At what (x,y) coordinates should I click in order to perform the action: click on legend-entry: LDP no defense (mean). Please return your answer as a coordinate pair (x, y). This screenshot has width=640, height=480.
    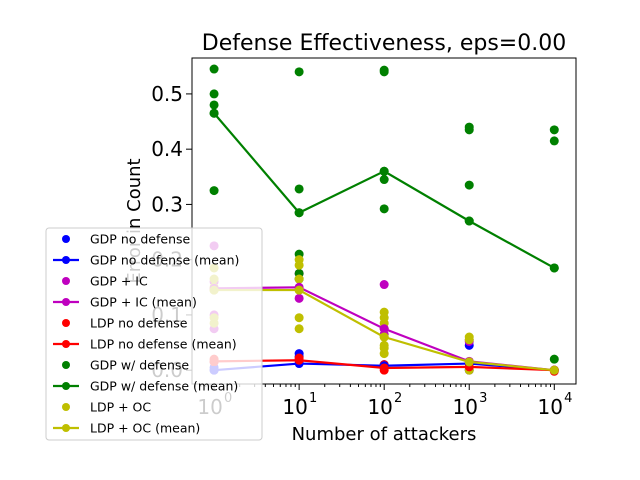
    Looking at the image, I should click on (145, 344).